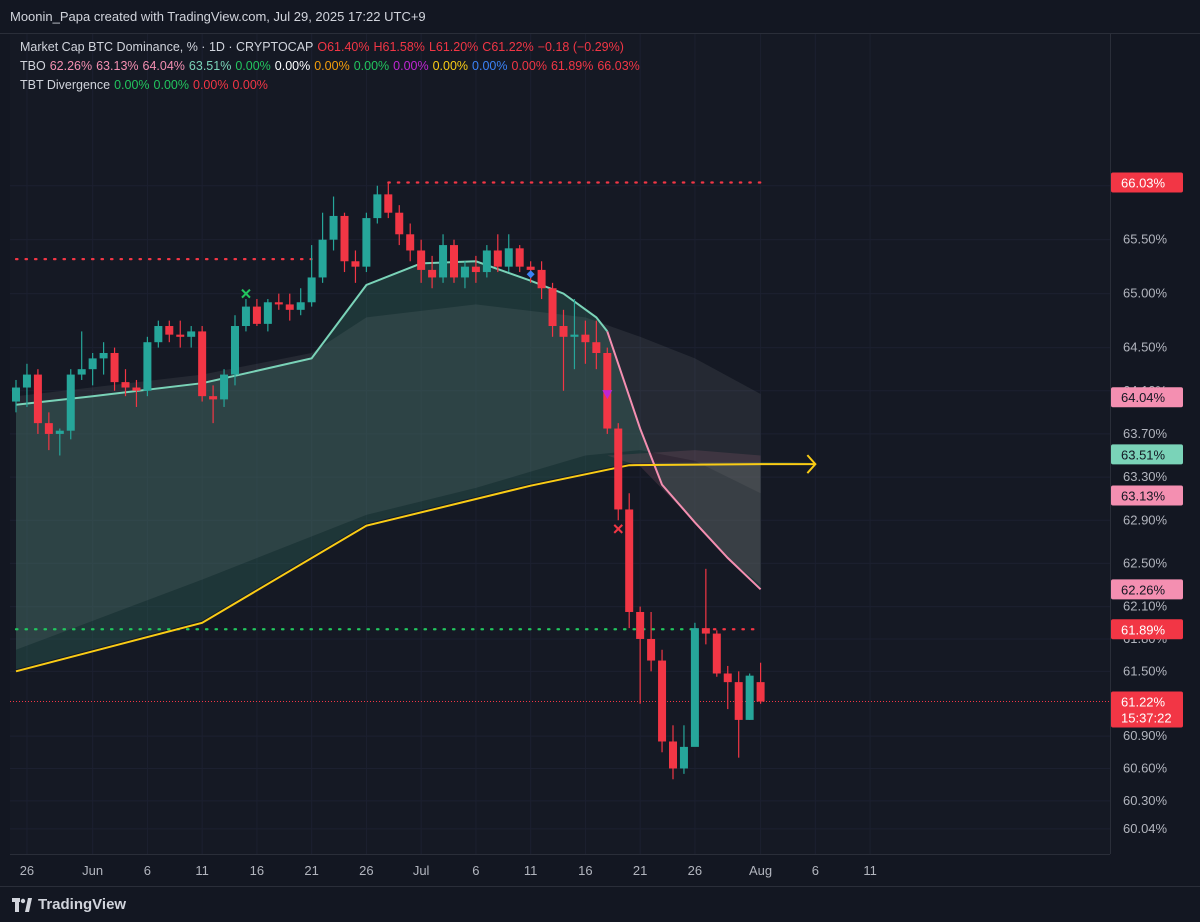  Describe the element at coordinates (332, 85) in the screenshot. I see `legend-divergence-row: TBT Divergence 0.00% 0.00% 0.00% 0.00%` at that location.